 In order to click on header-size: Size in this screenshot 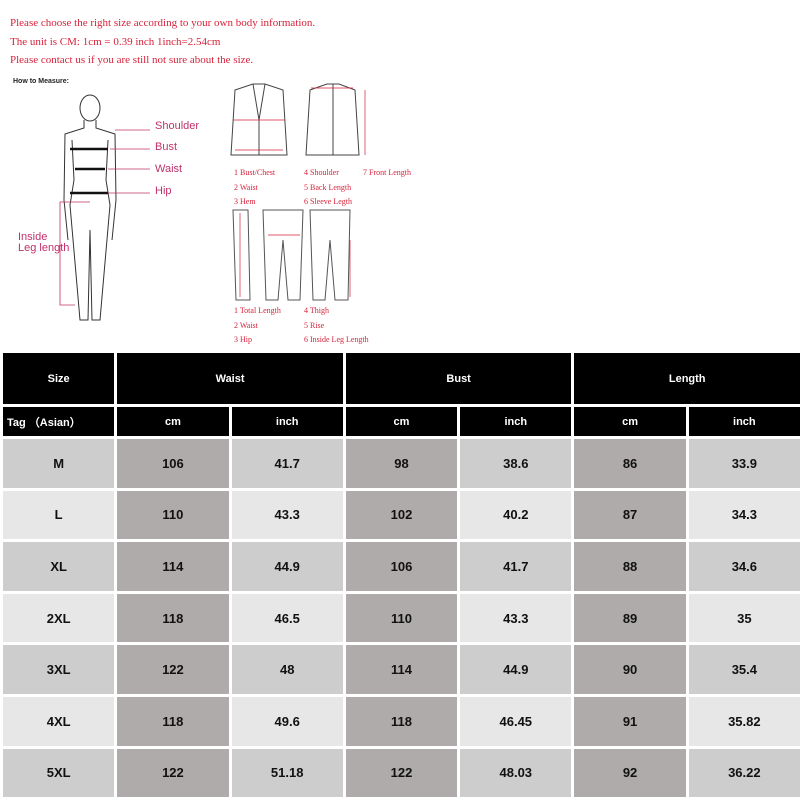, I will do `click(59, 378)`.